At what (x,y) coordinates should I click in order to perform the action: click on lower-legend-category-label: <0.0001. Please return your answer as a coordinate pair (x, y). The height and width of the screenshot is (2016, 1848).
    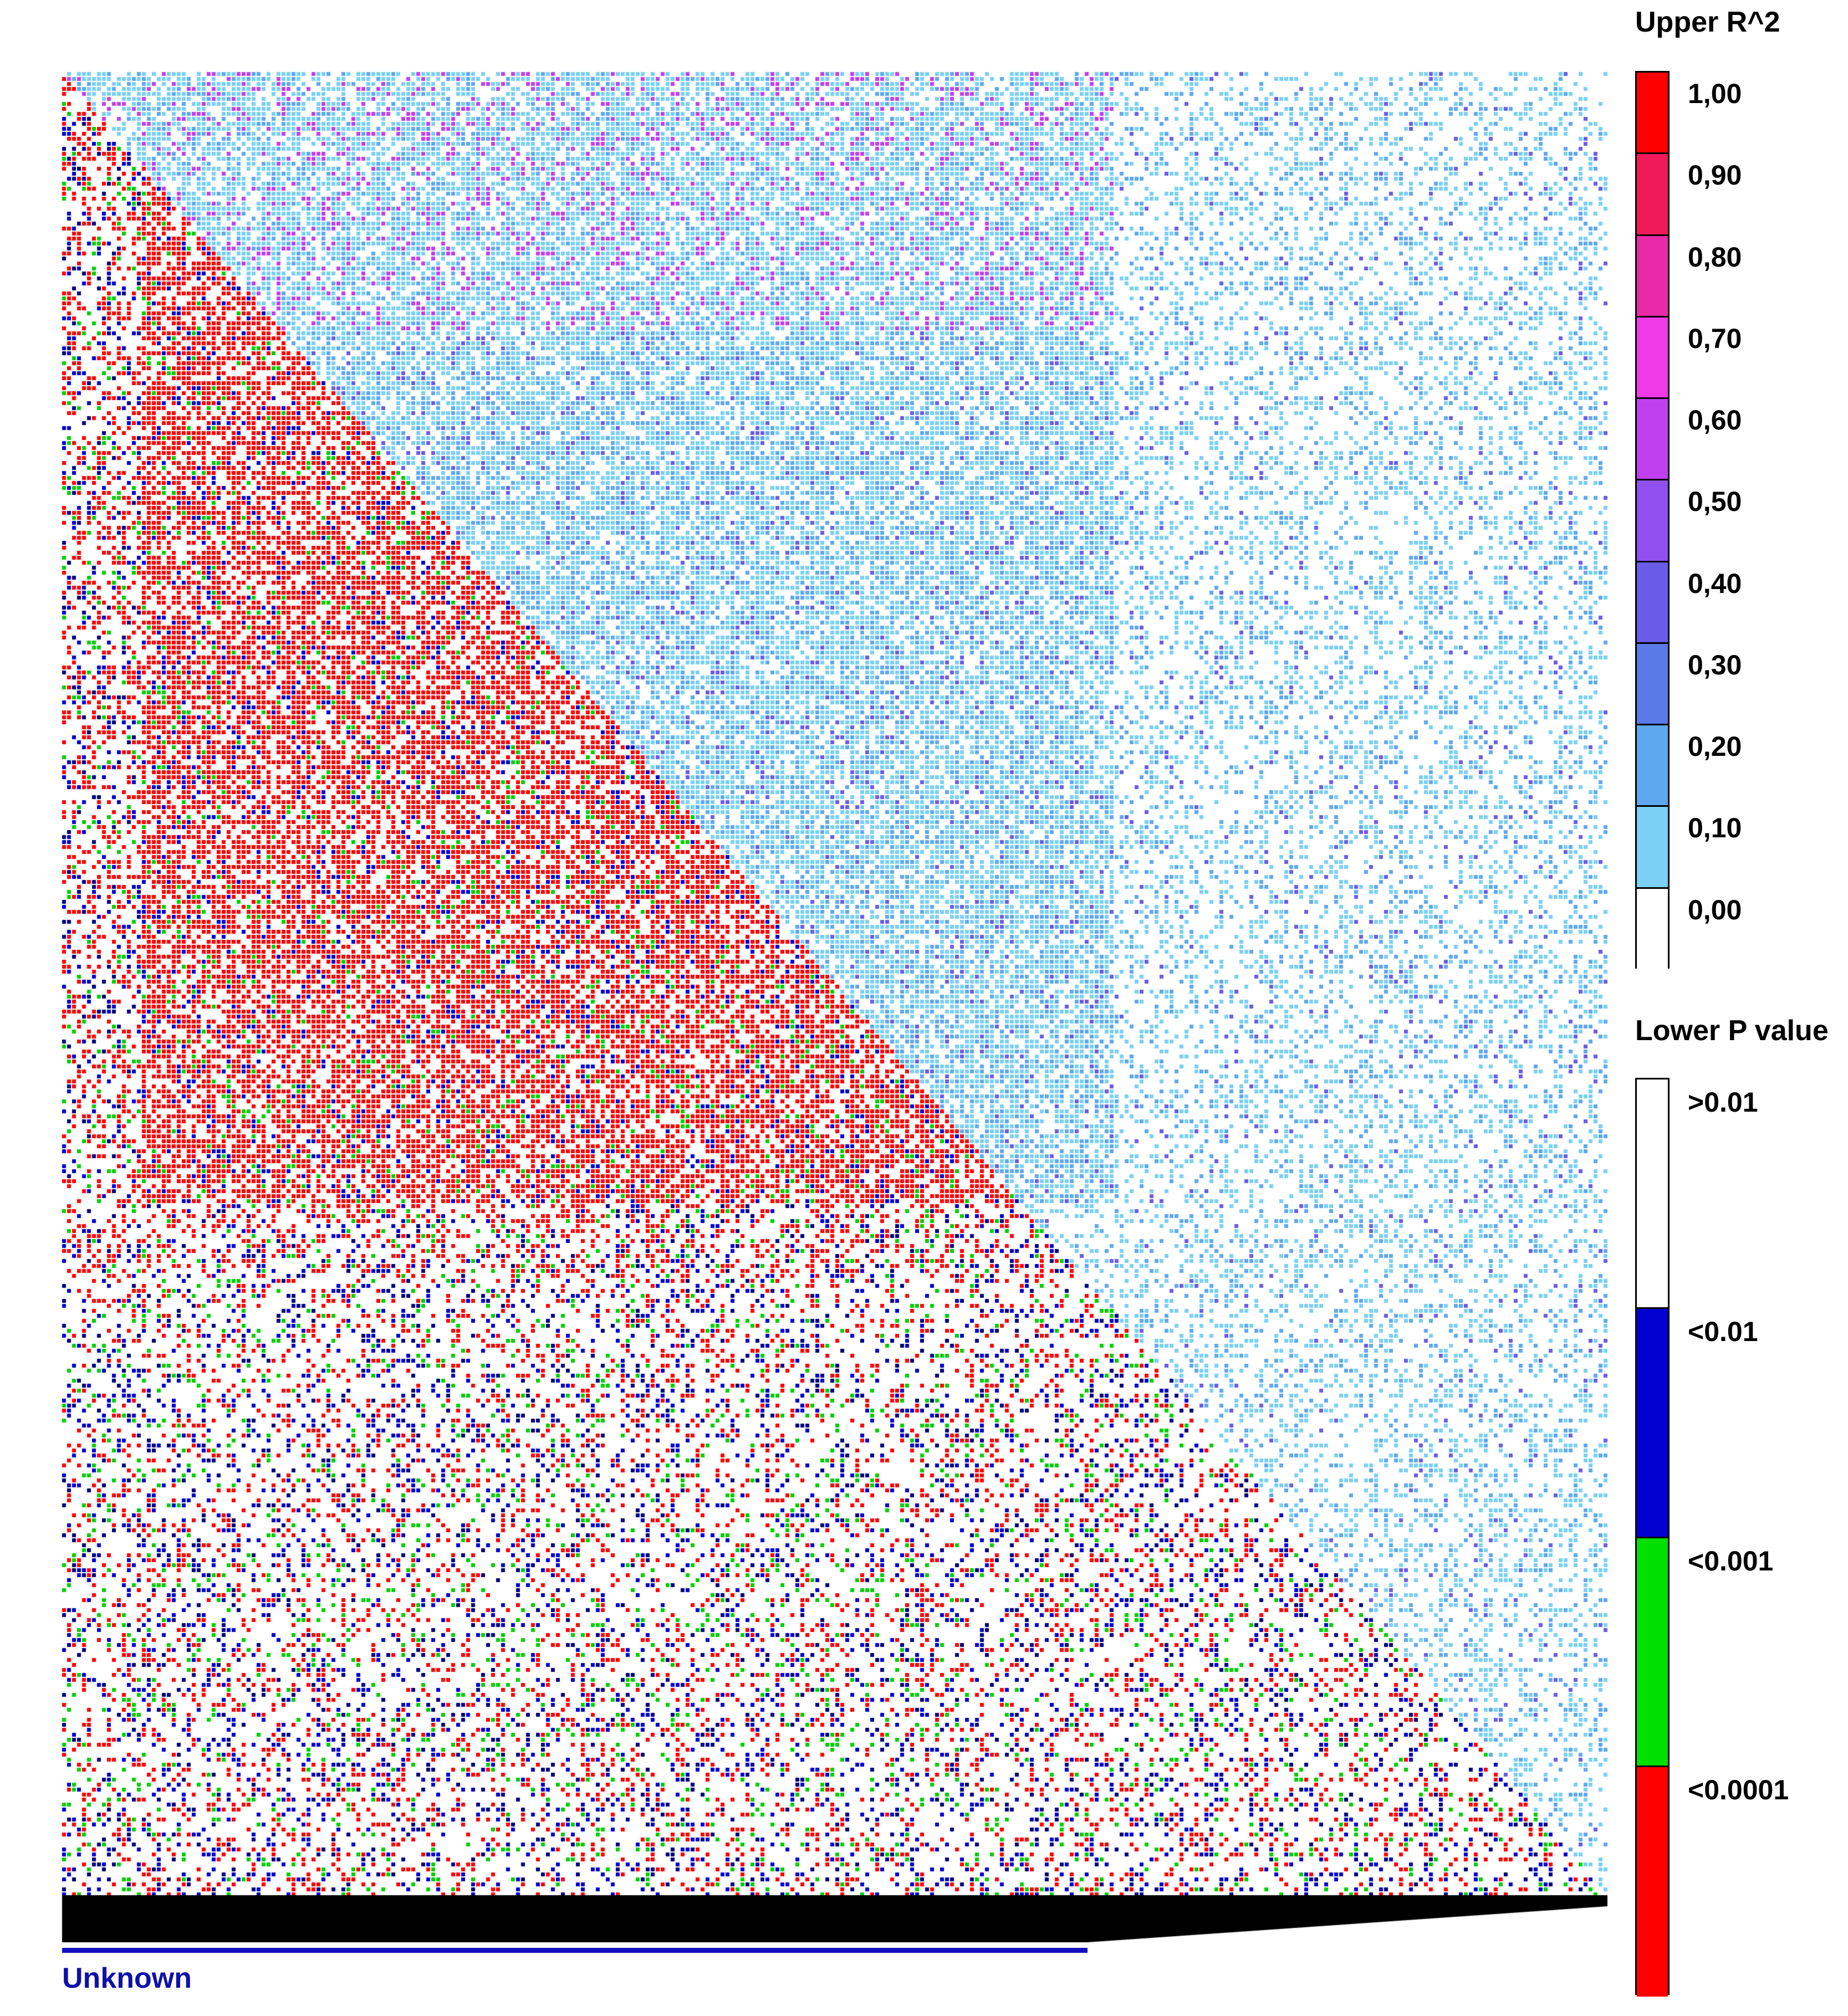
    Looking at the image, I should click on (1738, 1790).